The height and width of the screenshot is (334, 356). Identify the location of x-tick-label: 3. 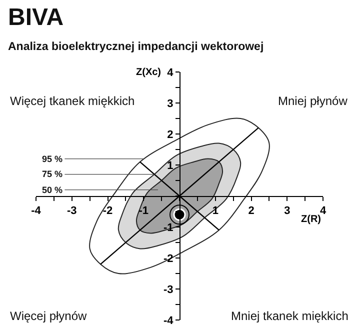
(287, 211).